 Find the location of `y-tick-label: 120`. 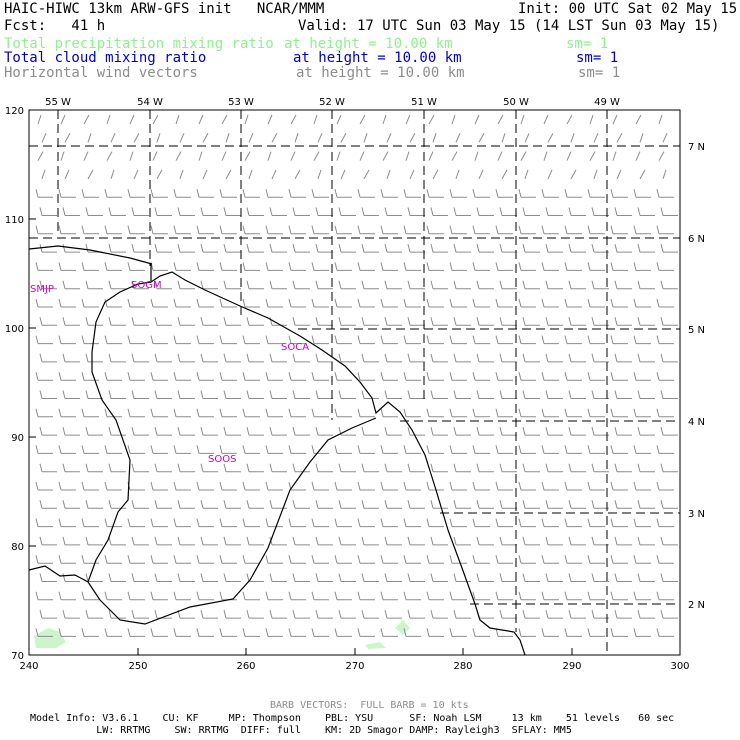

y-tick-label: 120 is located at coordinates (14, 111).